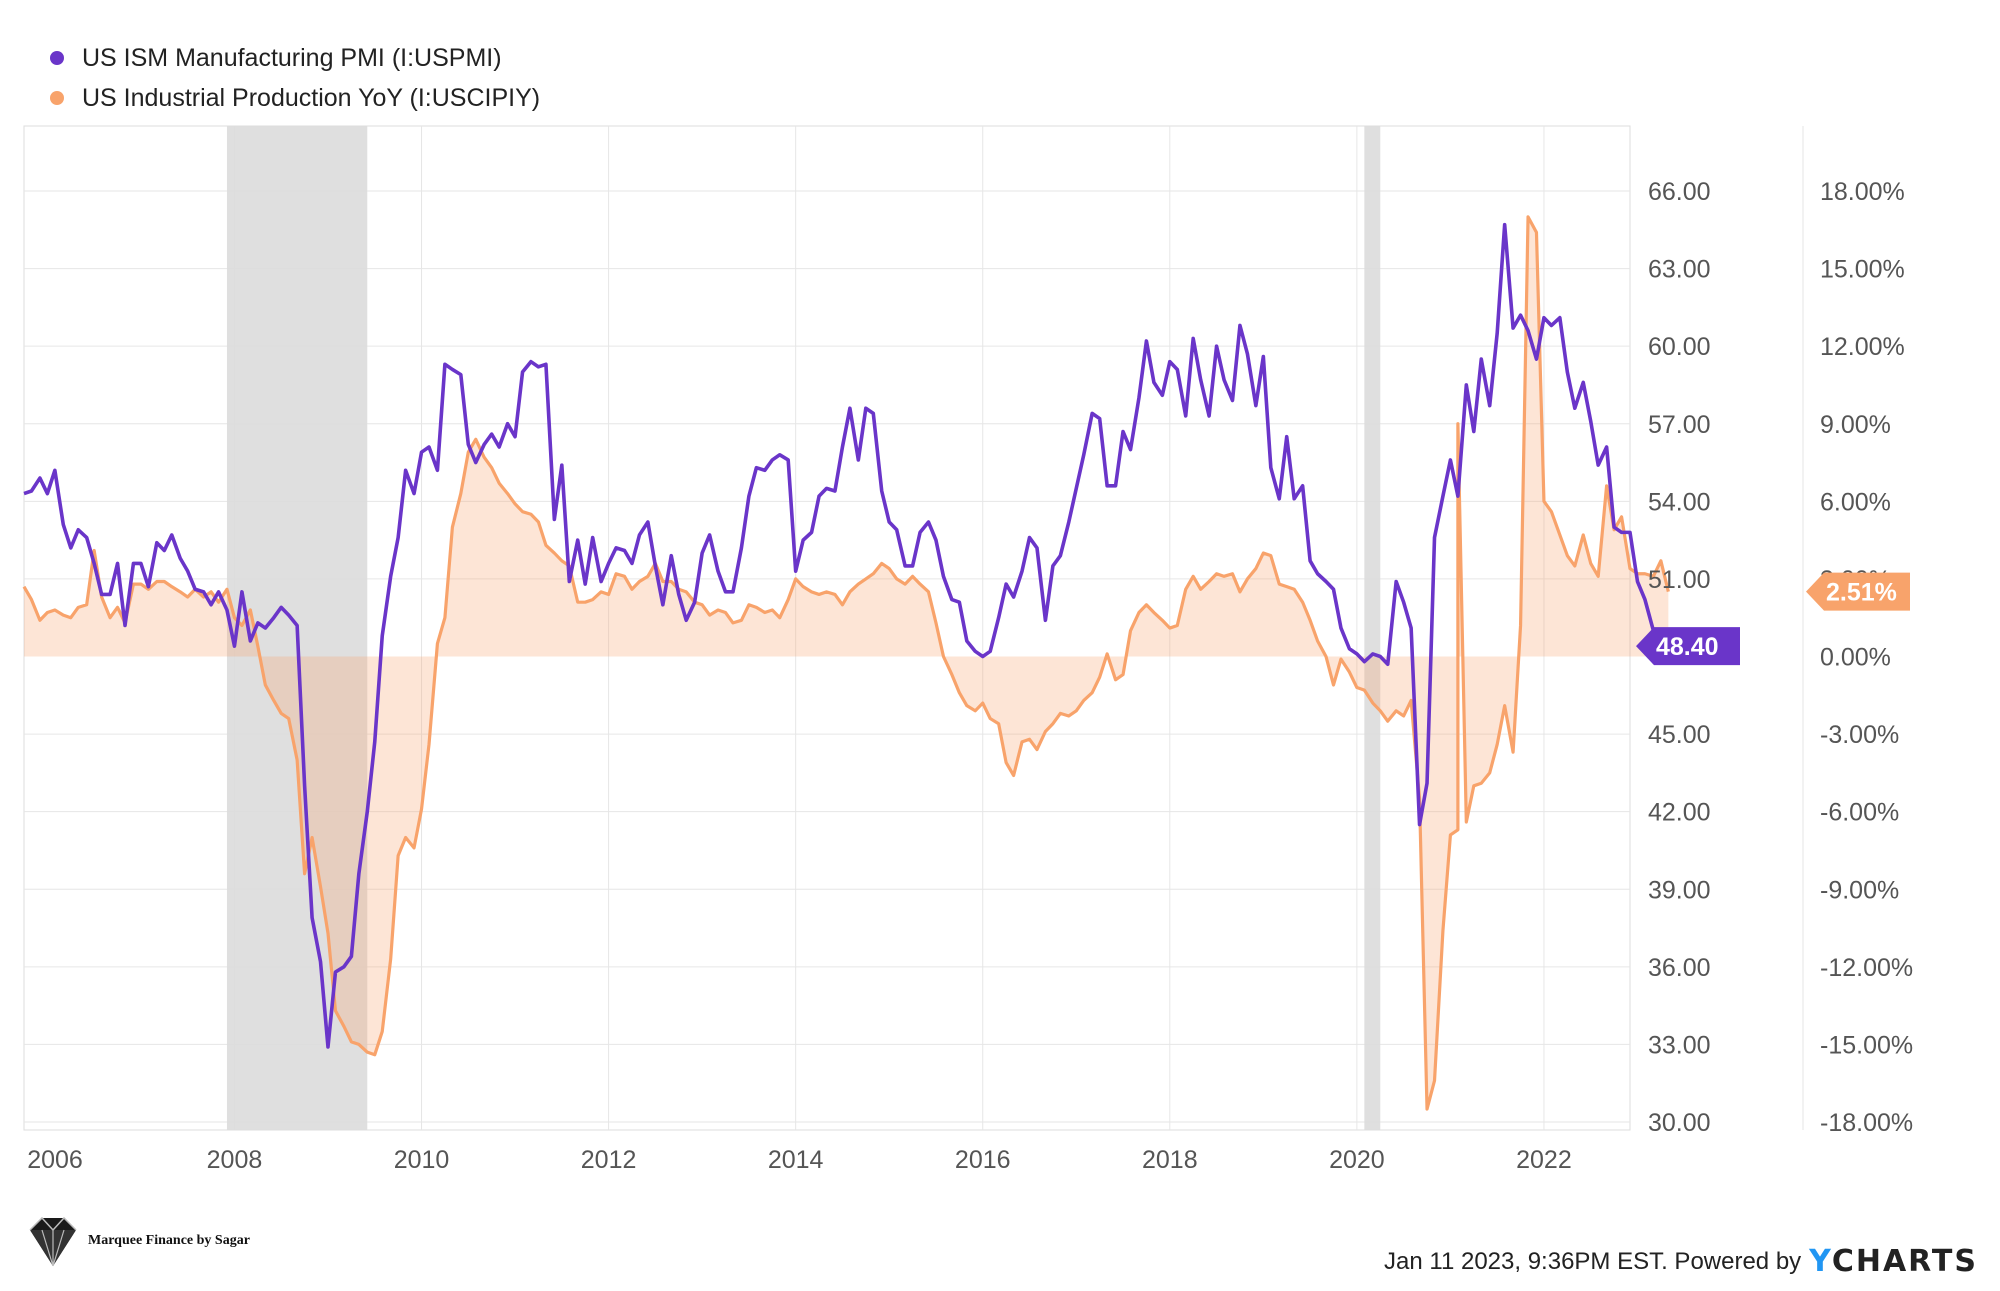 The height and width of the screenshot is (1291, 2000). Describe the element at coordinates (1372, 628) in the screenshot. I see `recession-band` at that location.